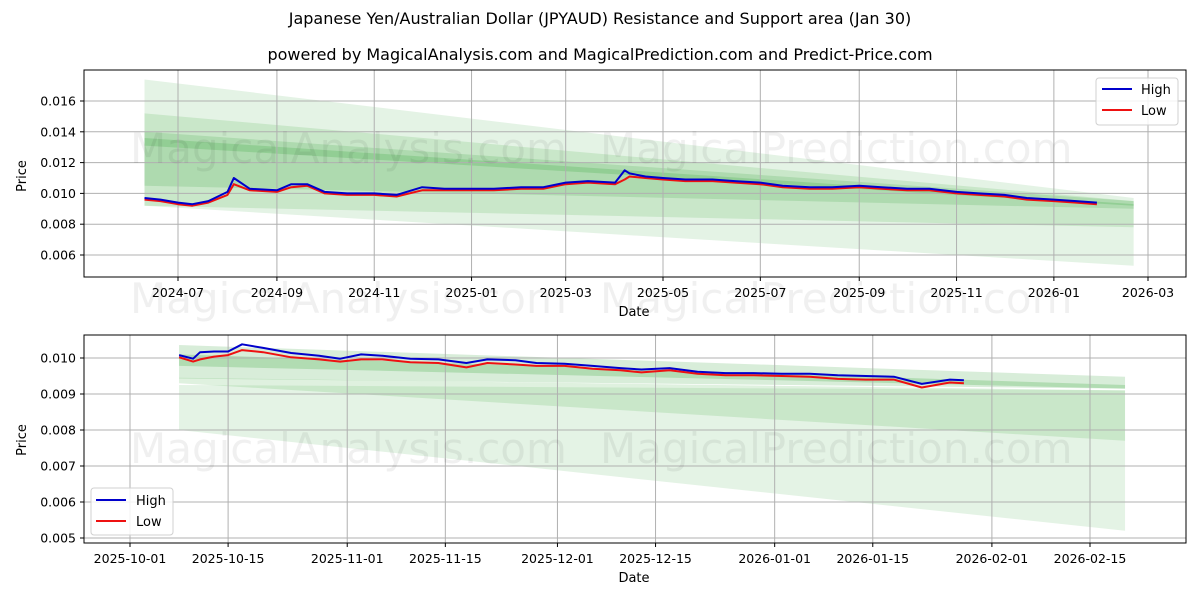  What do you see at coordinates (663, 292) in the screenshot?
I see `x-tick-label: 2025-05` at bounding box center [663, 292].